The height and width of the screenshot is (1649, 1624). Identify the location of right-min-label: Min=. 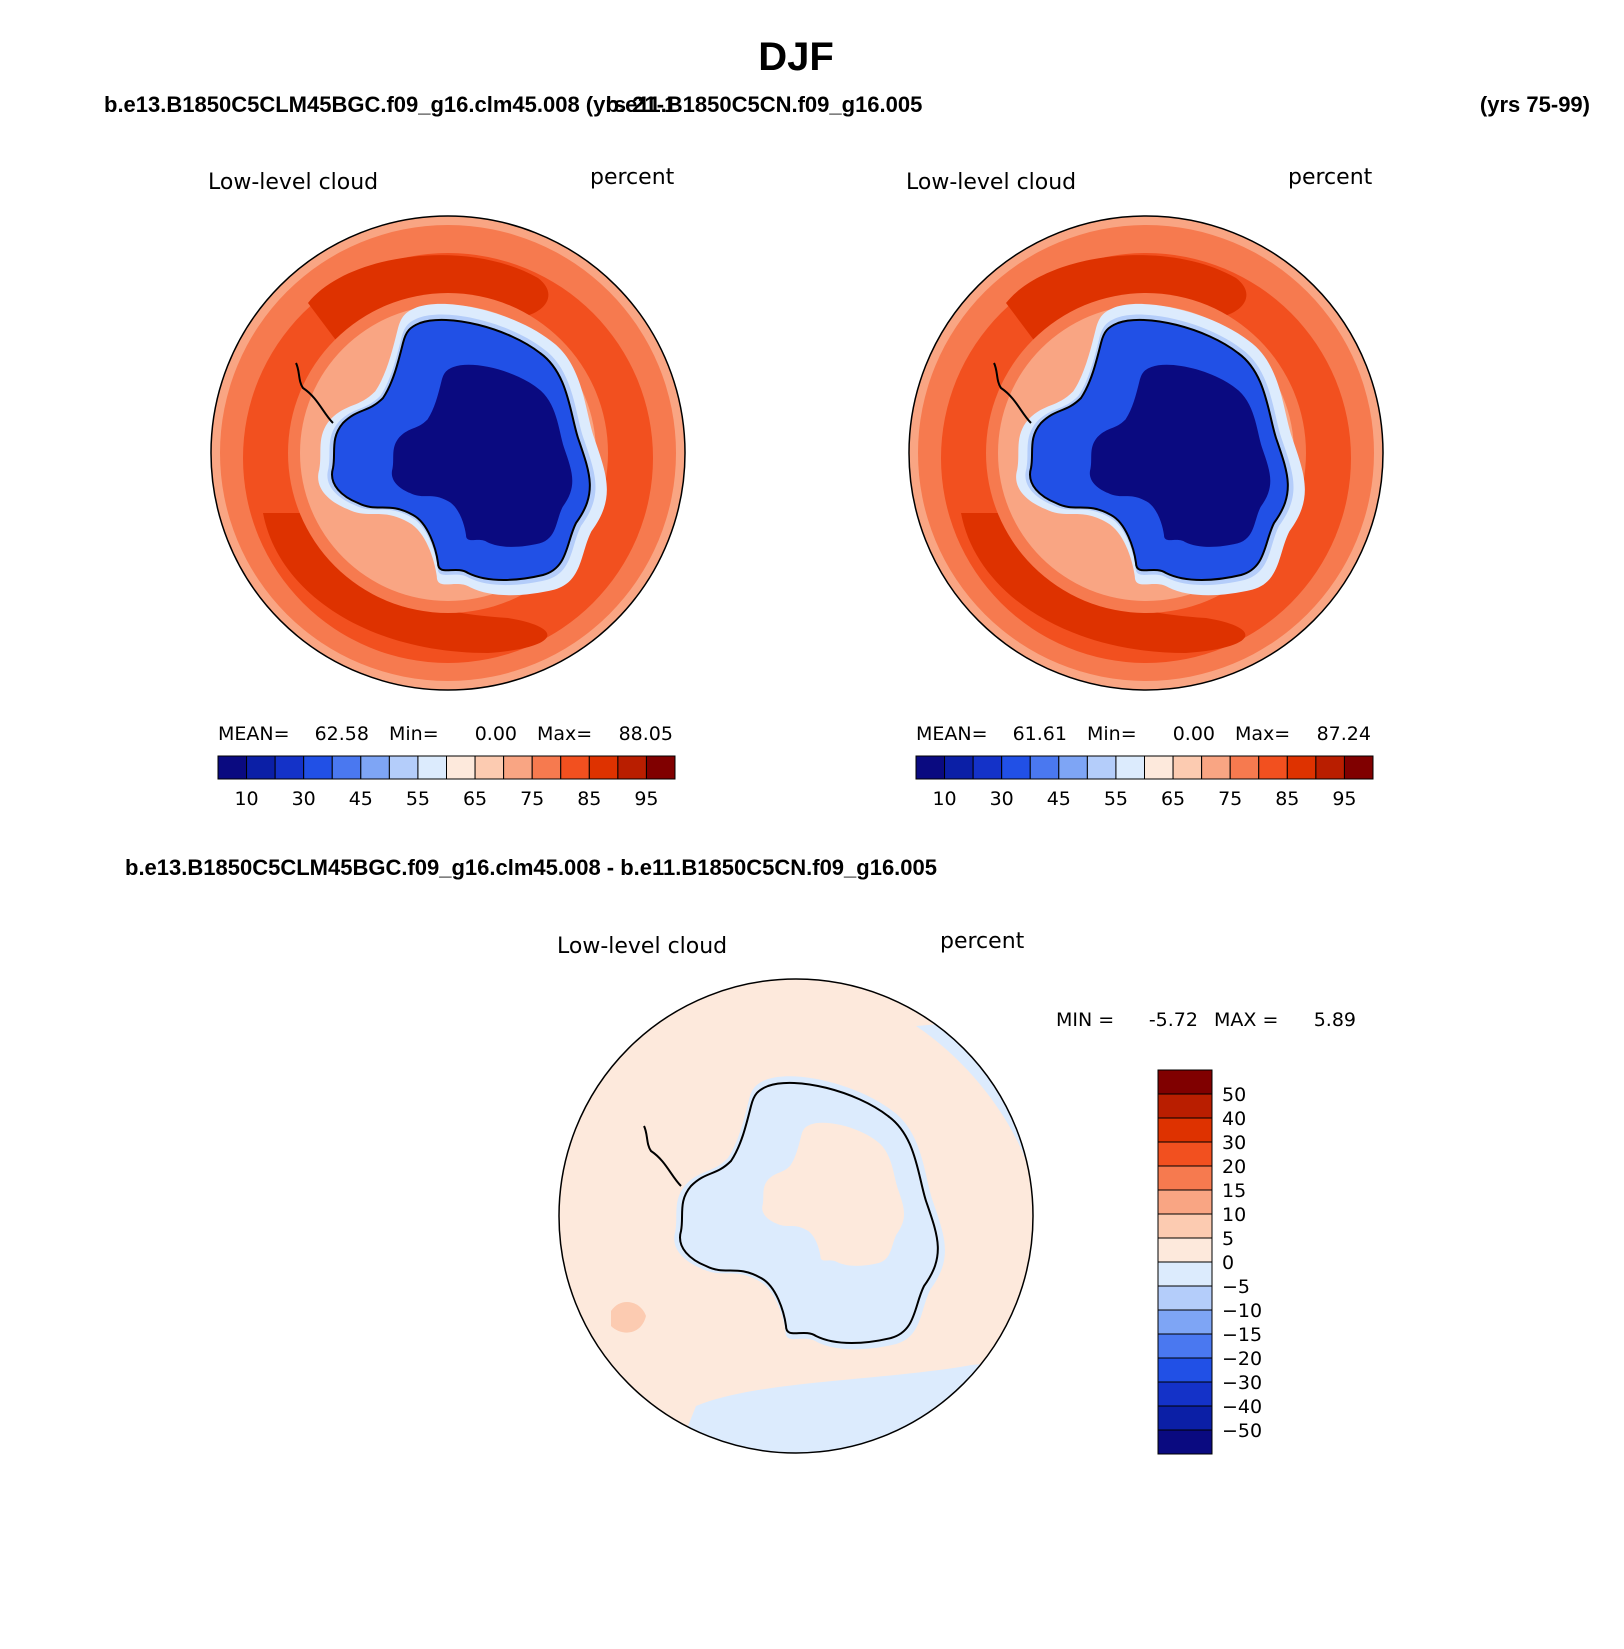
(1112, 734).